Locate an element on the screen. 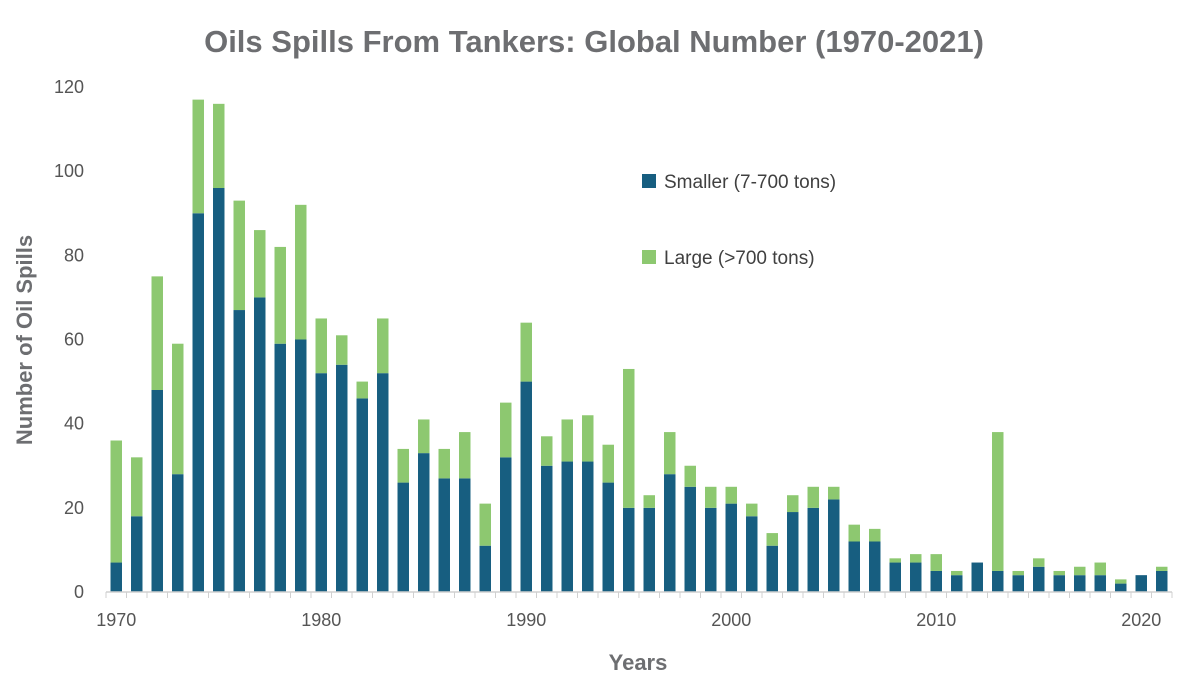  bar-smaller-2013 is located at coordinates (998, 581).